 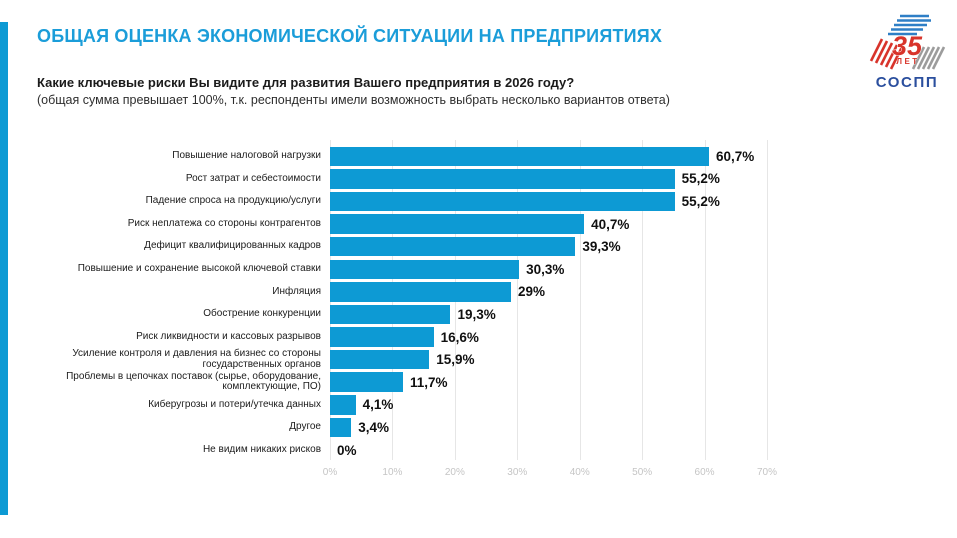 I want to click on logo-org-name: СОСПП, so click(x=907, y=82).